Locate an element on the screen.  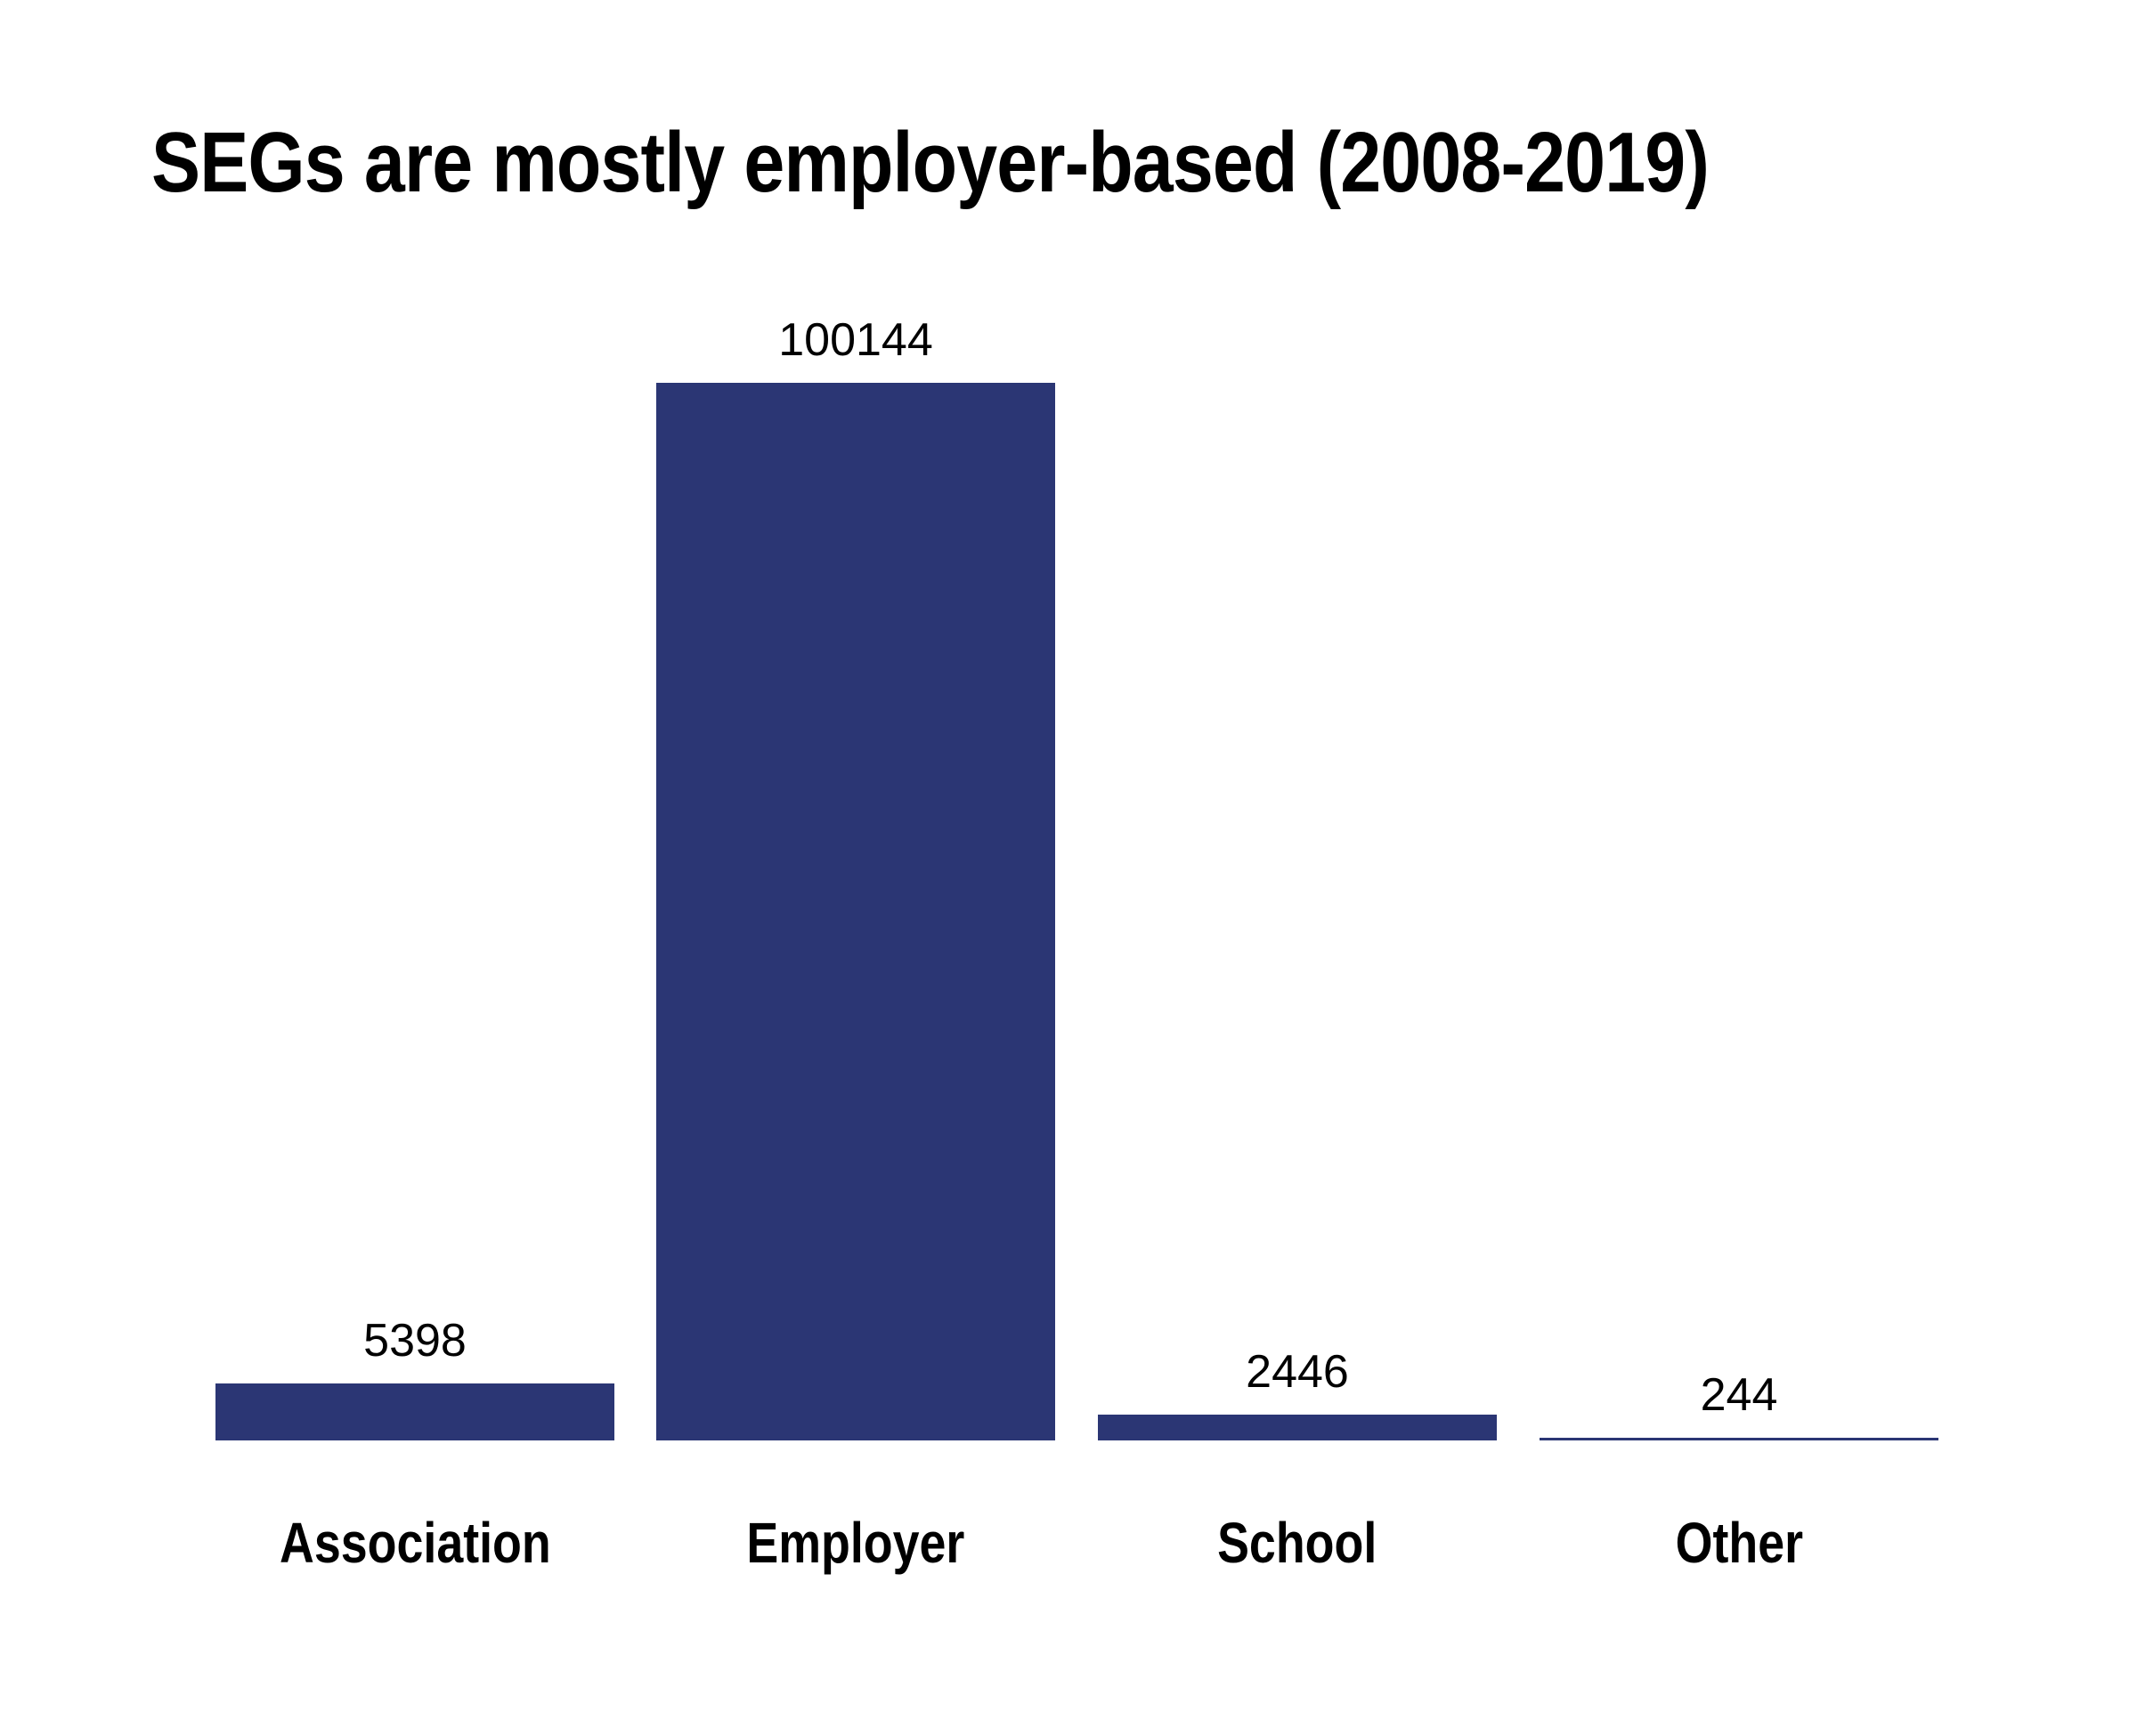
value-label-school: 2446 is located at coordinates (1297, 1372).